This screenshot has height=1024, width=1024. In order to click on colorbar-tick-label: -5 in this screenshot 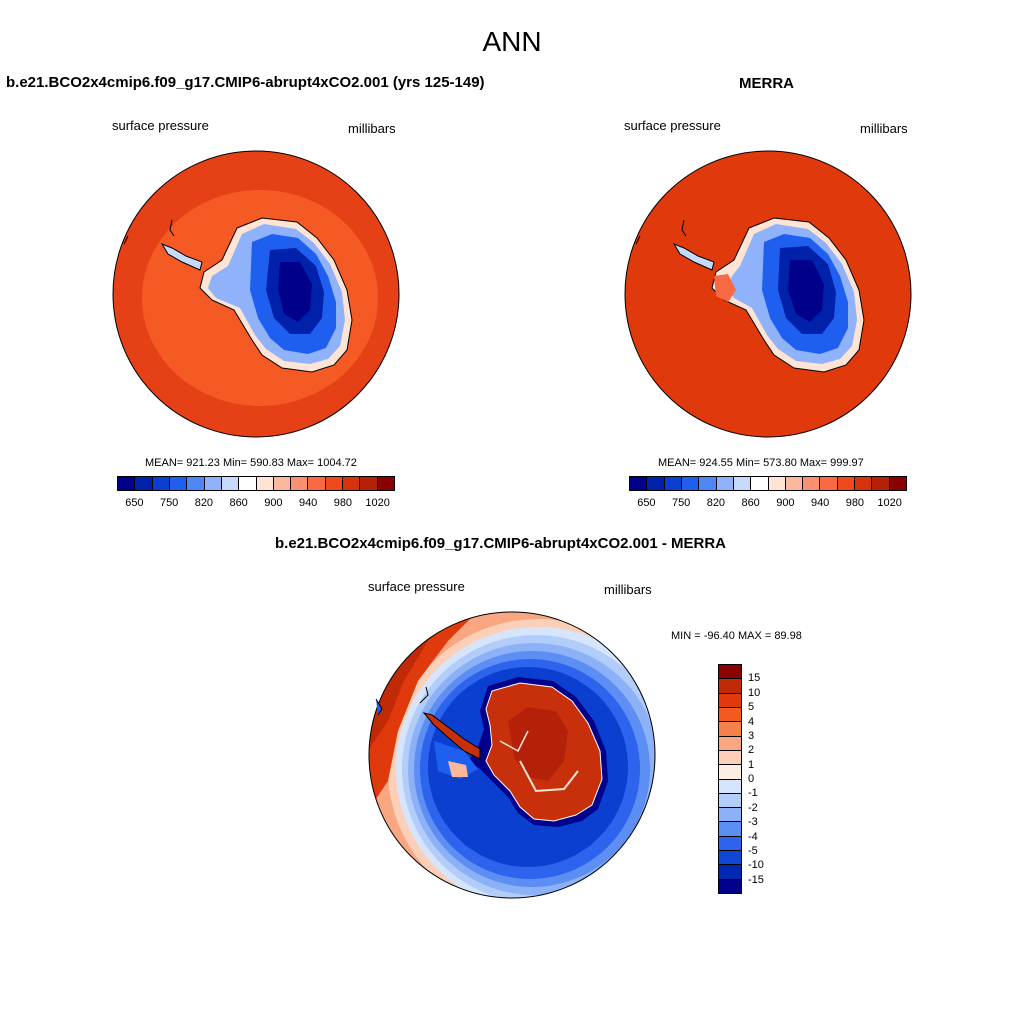, I will do `click(753, 850)`.